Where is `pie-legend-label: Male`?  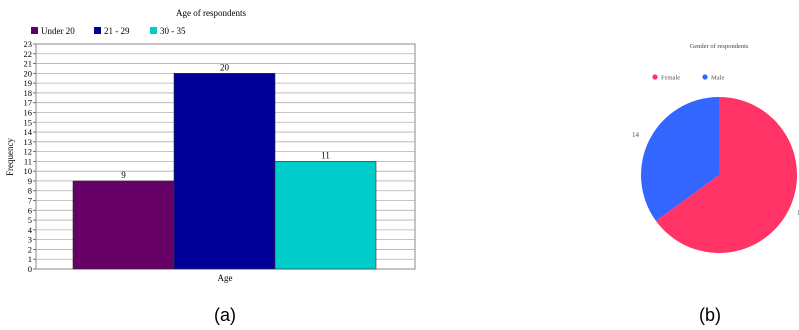 pie-legend-label: Male is located at coordinates (717, 78).